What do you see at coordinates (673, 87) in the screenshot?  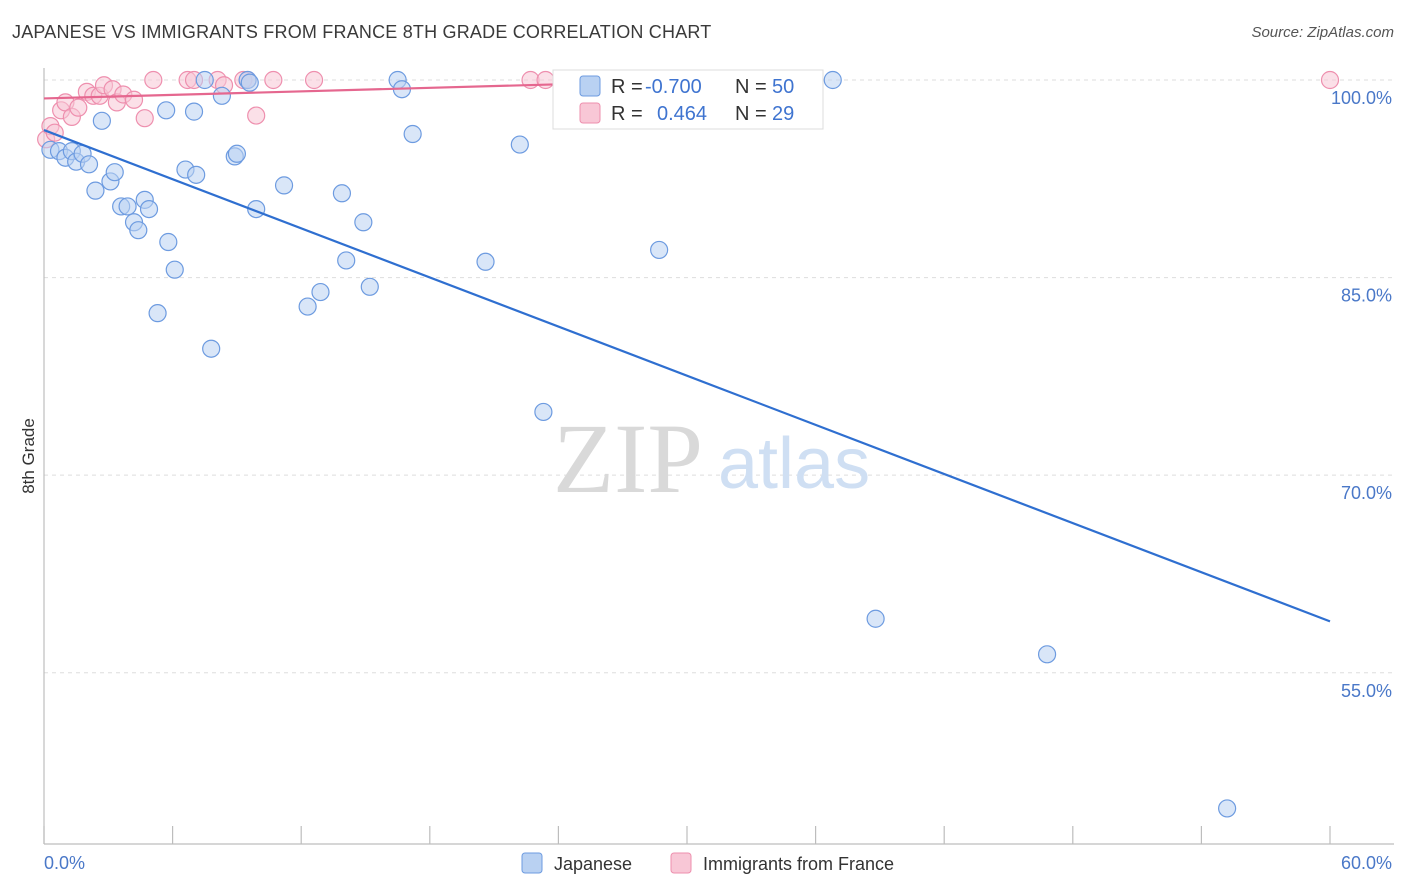 I see `legend-r-value-japanese: -0.700` at bounding box center [673, 87].